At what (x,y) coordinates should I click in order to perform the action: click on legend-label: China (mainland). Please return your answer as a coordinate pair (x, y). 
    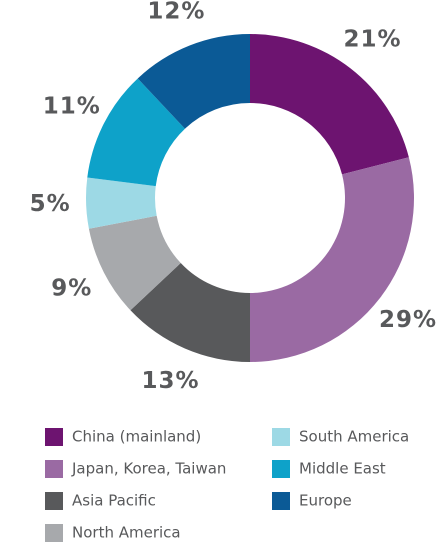
    Looking at the image, I should click on (136, 437).